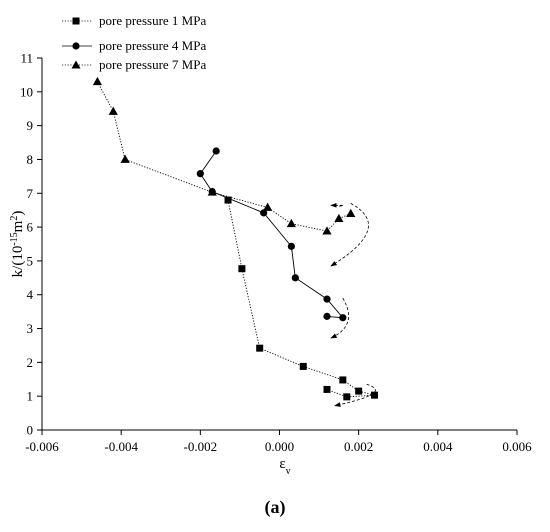  I want to click on legend-marker-triangle, so click(76, 64).